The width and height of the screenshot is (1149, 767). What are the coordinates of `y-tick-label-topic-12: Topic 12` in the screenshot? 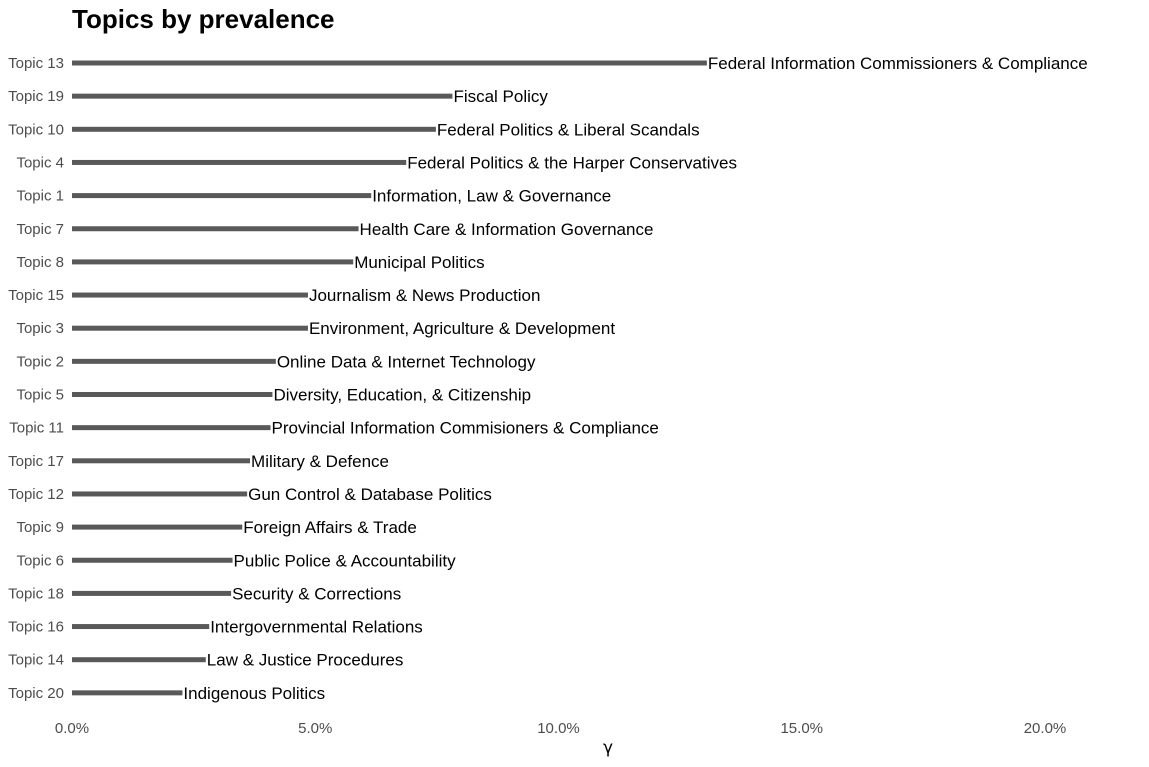 It's located at (36, 494).